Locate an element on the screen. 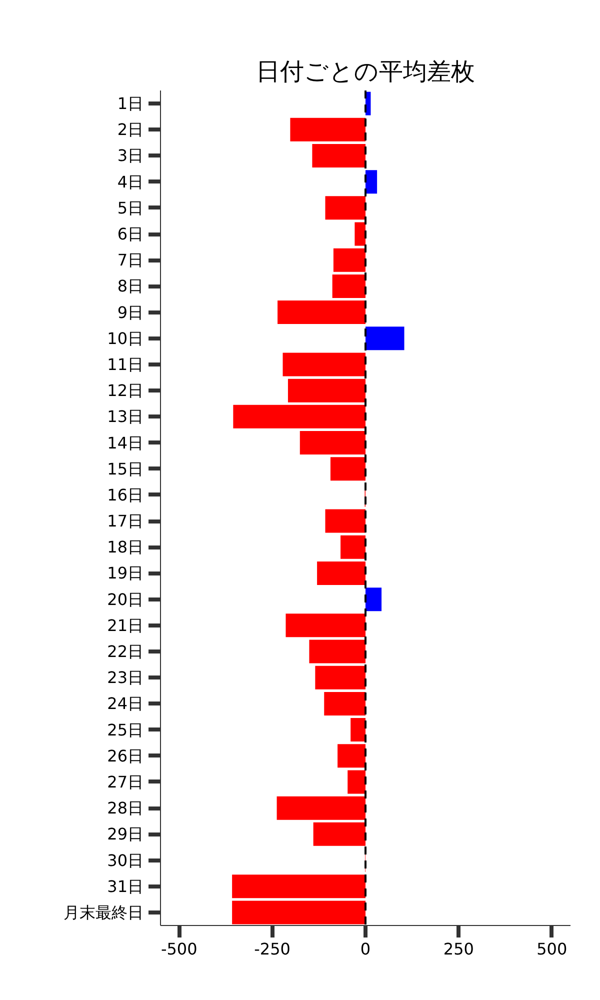 The image size is (600, 1000). y-tick-label: 5日 is located at coordinates (130, 208).